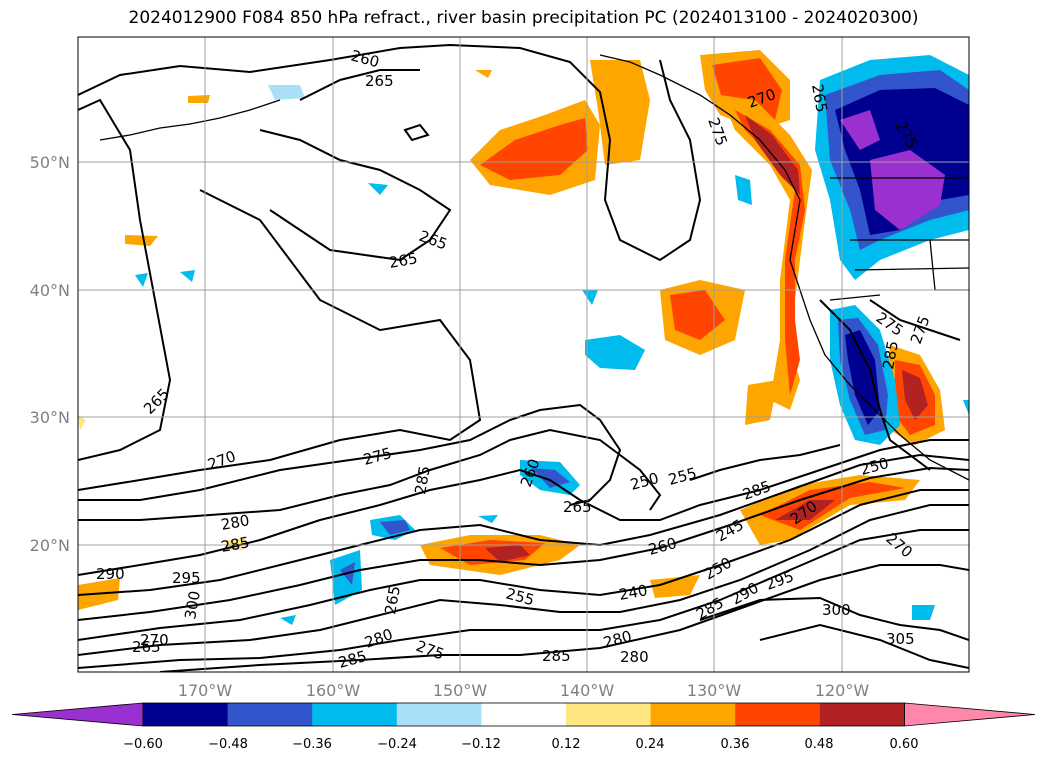  I want to click on lon-label: 120°W, so click(842, 690).